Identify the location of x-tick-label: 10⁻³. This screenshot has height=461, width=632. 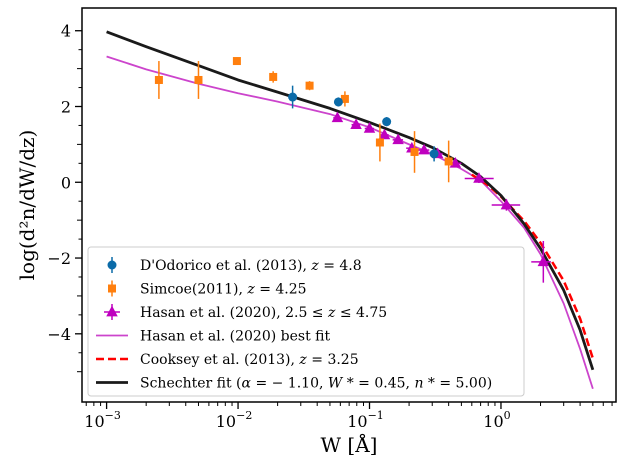
(102, 420).